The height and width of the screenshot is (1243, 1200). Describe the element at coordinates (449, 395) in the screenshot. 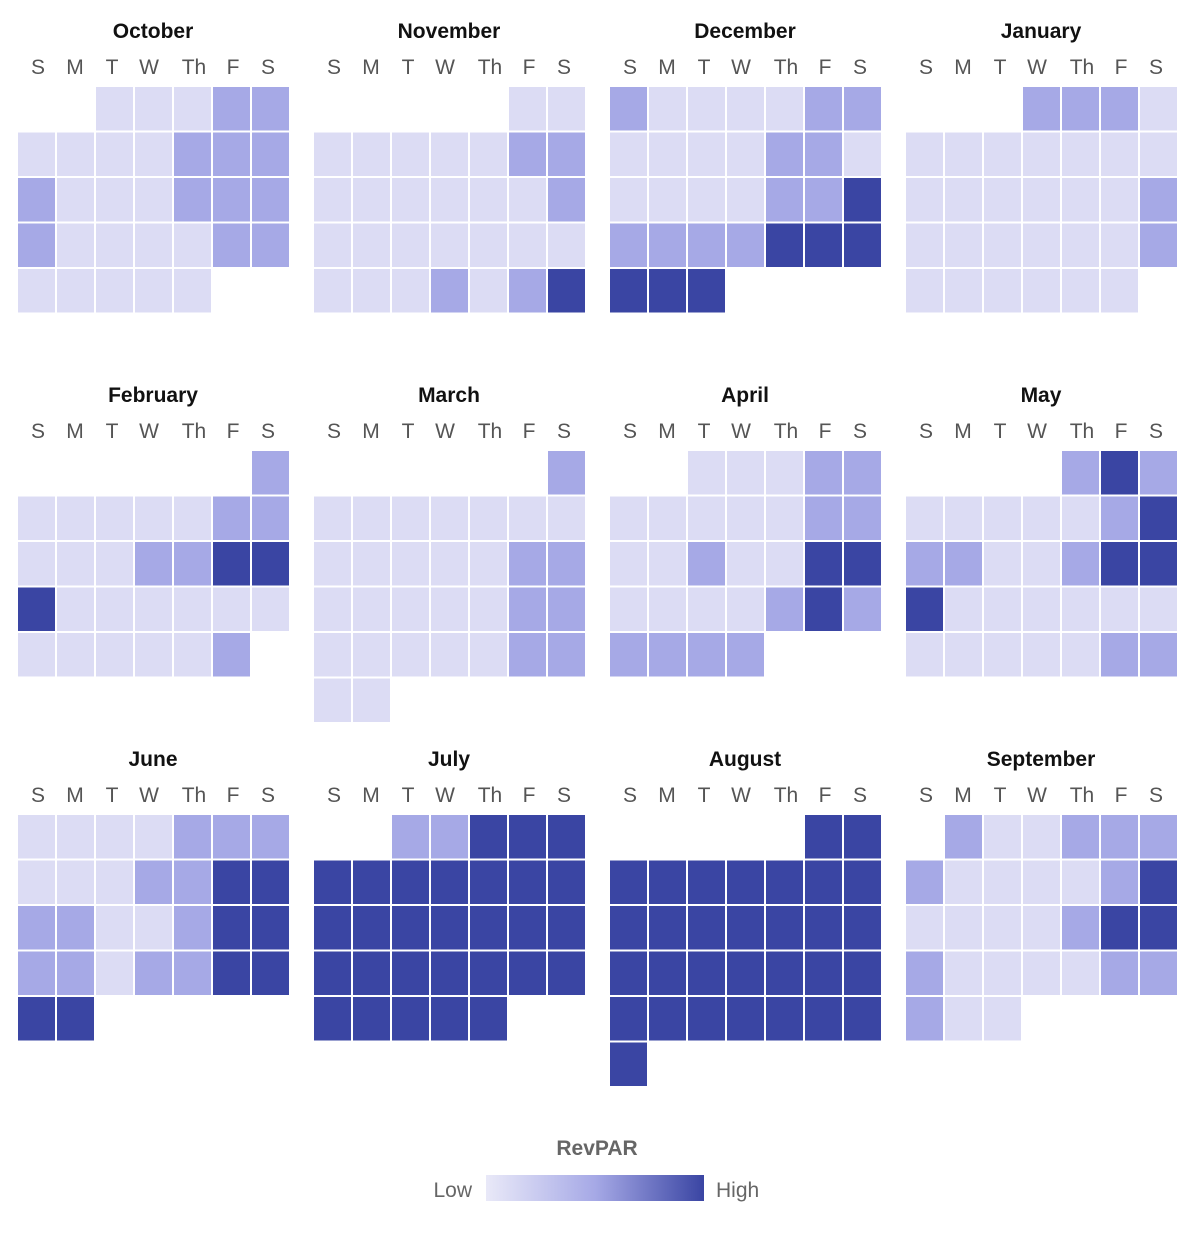

I see `month-title: March` at that location.